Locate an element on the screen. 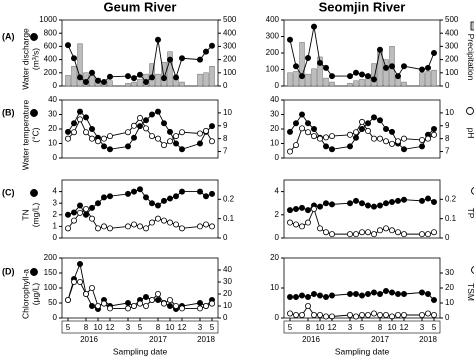 The height and width of the screenshot is (358, 474). y2-tick-label: 8 is located at coordinates (225, 138).